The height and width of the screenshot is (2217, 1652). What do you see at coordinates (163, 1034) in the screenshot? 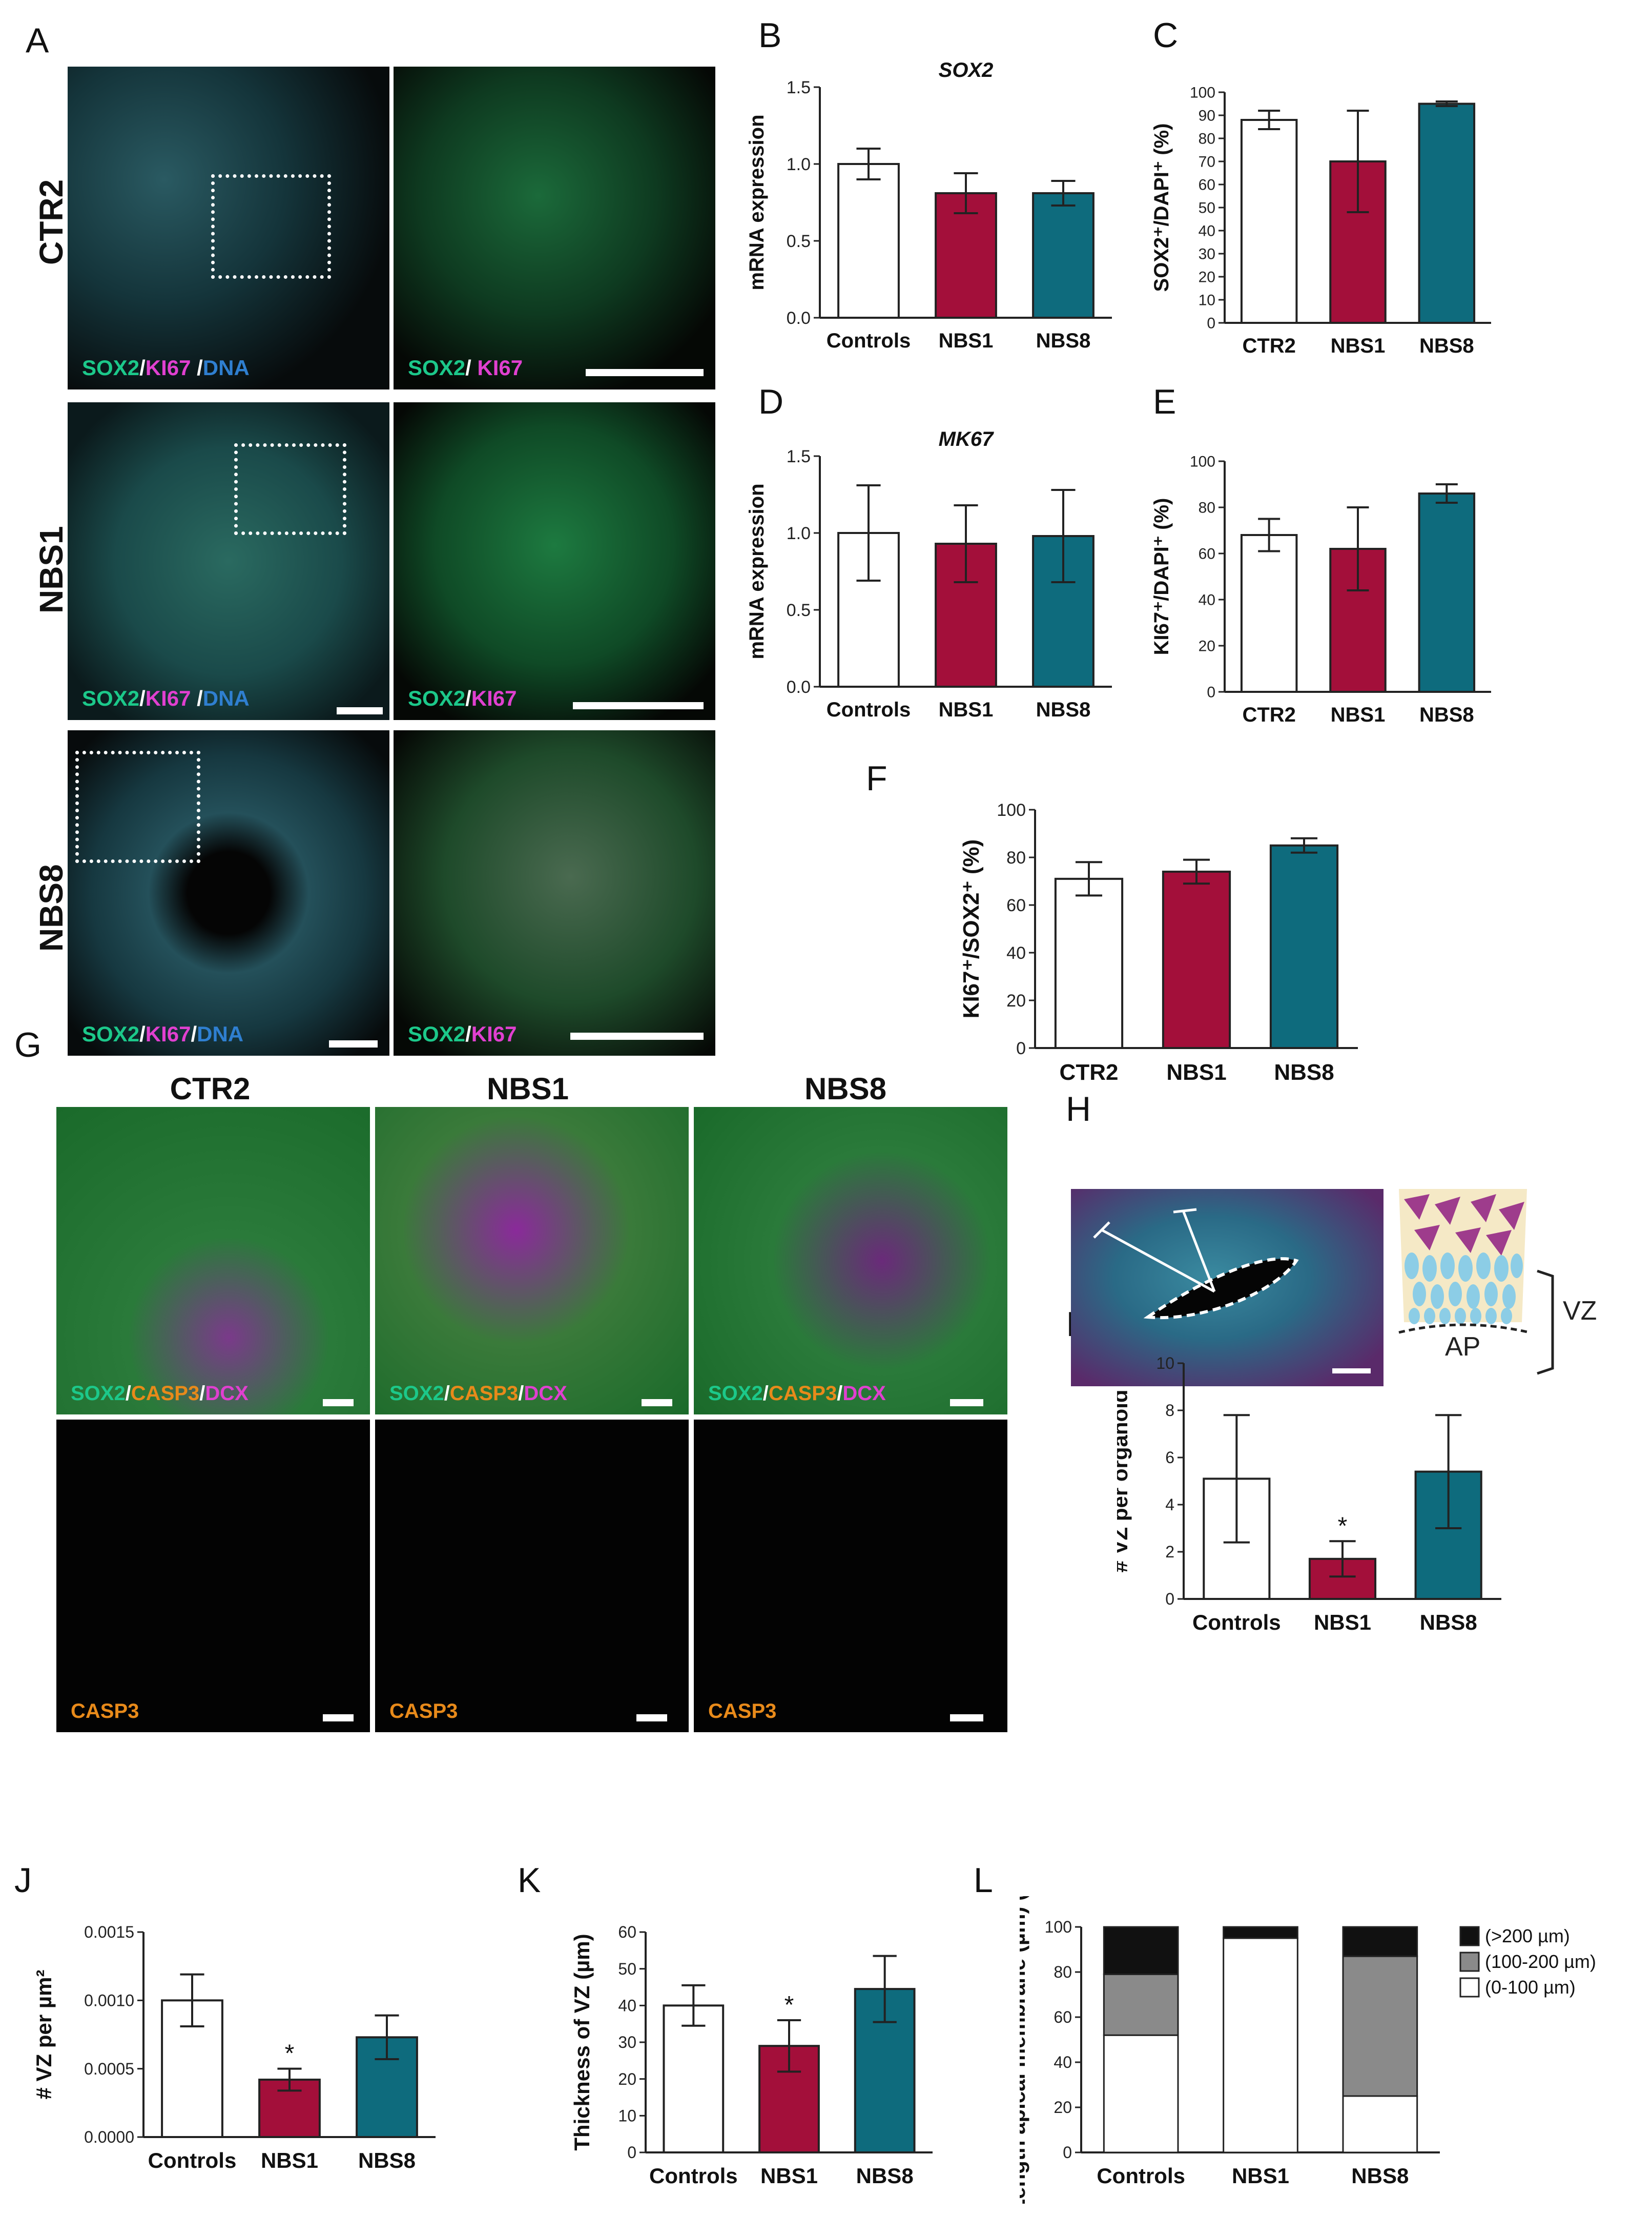
I see `stain-label: SOX2/KI67/DNA` at bounding box center [163, 1034].